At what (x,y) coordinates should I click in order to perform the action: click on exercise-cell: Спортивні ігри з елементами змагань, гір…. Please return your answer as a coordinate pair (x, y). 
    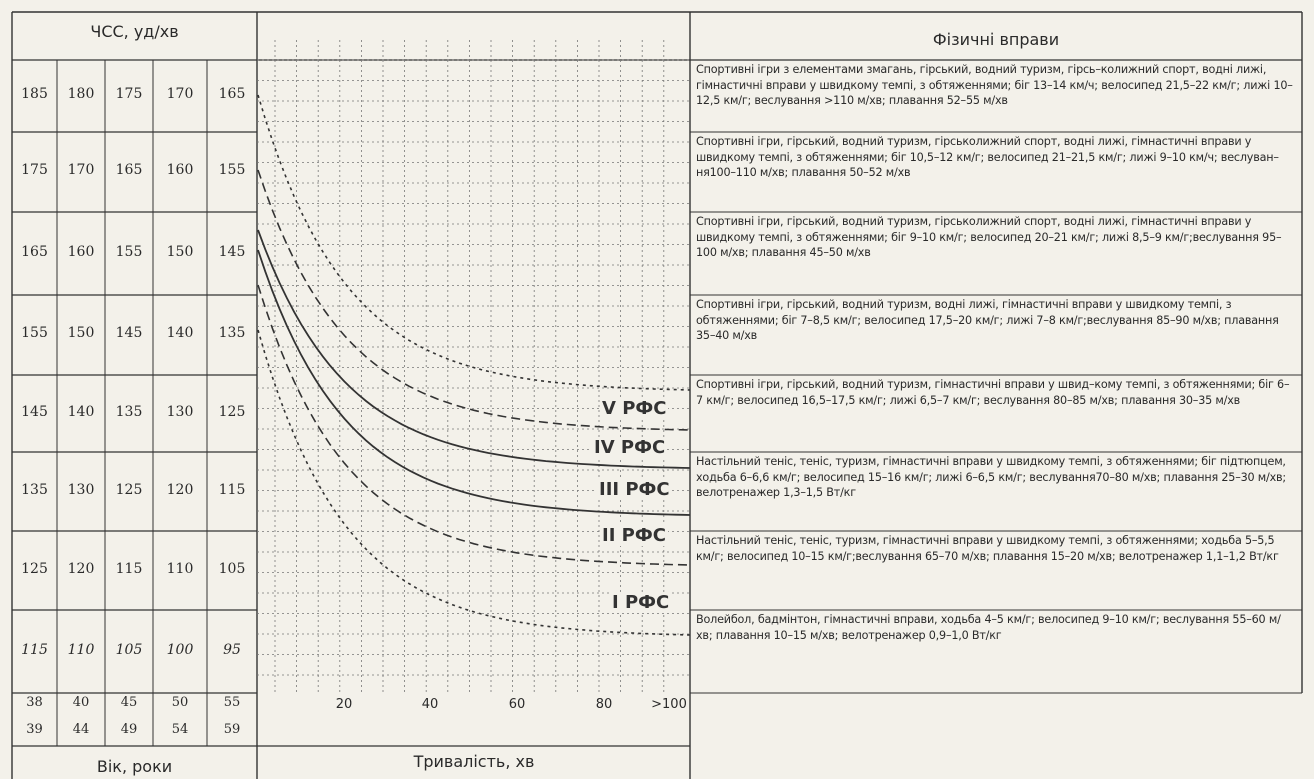
    Looking at the image, I should click on (994, 85).